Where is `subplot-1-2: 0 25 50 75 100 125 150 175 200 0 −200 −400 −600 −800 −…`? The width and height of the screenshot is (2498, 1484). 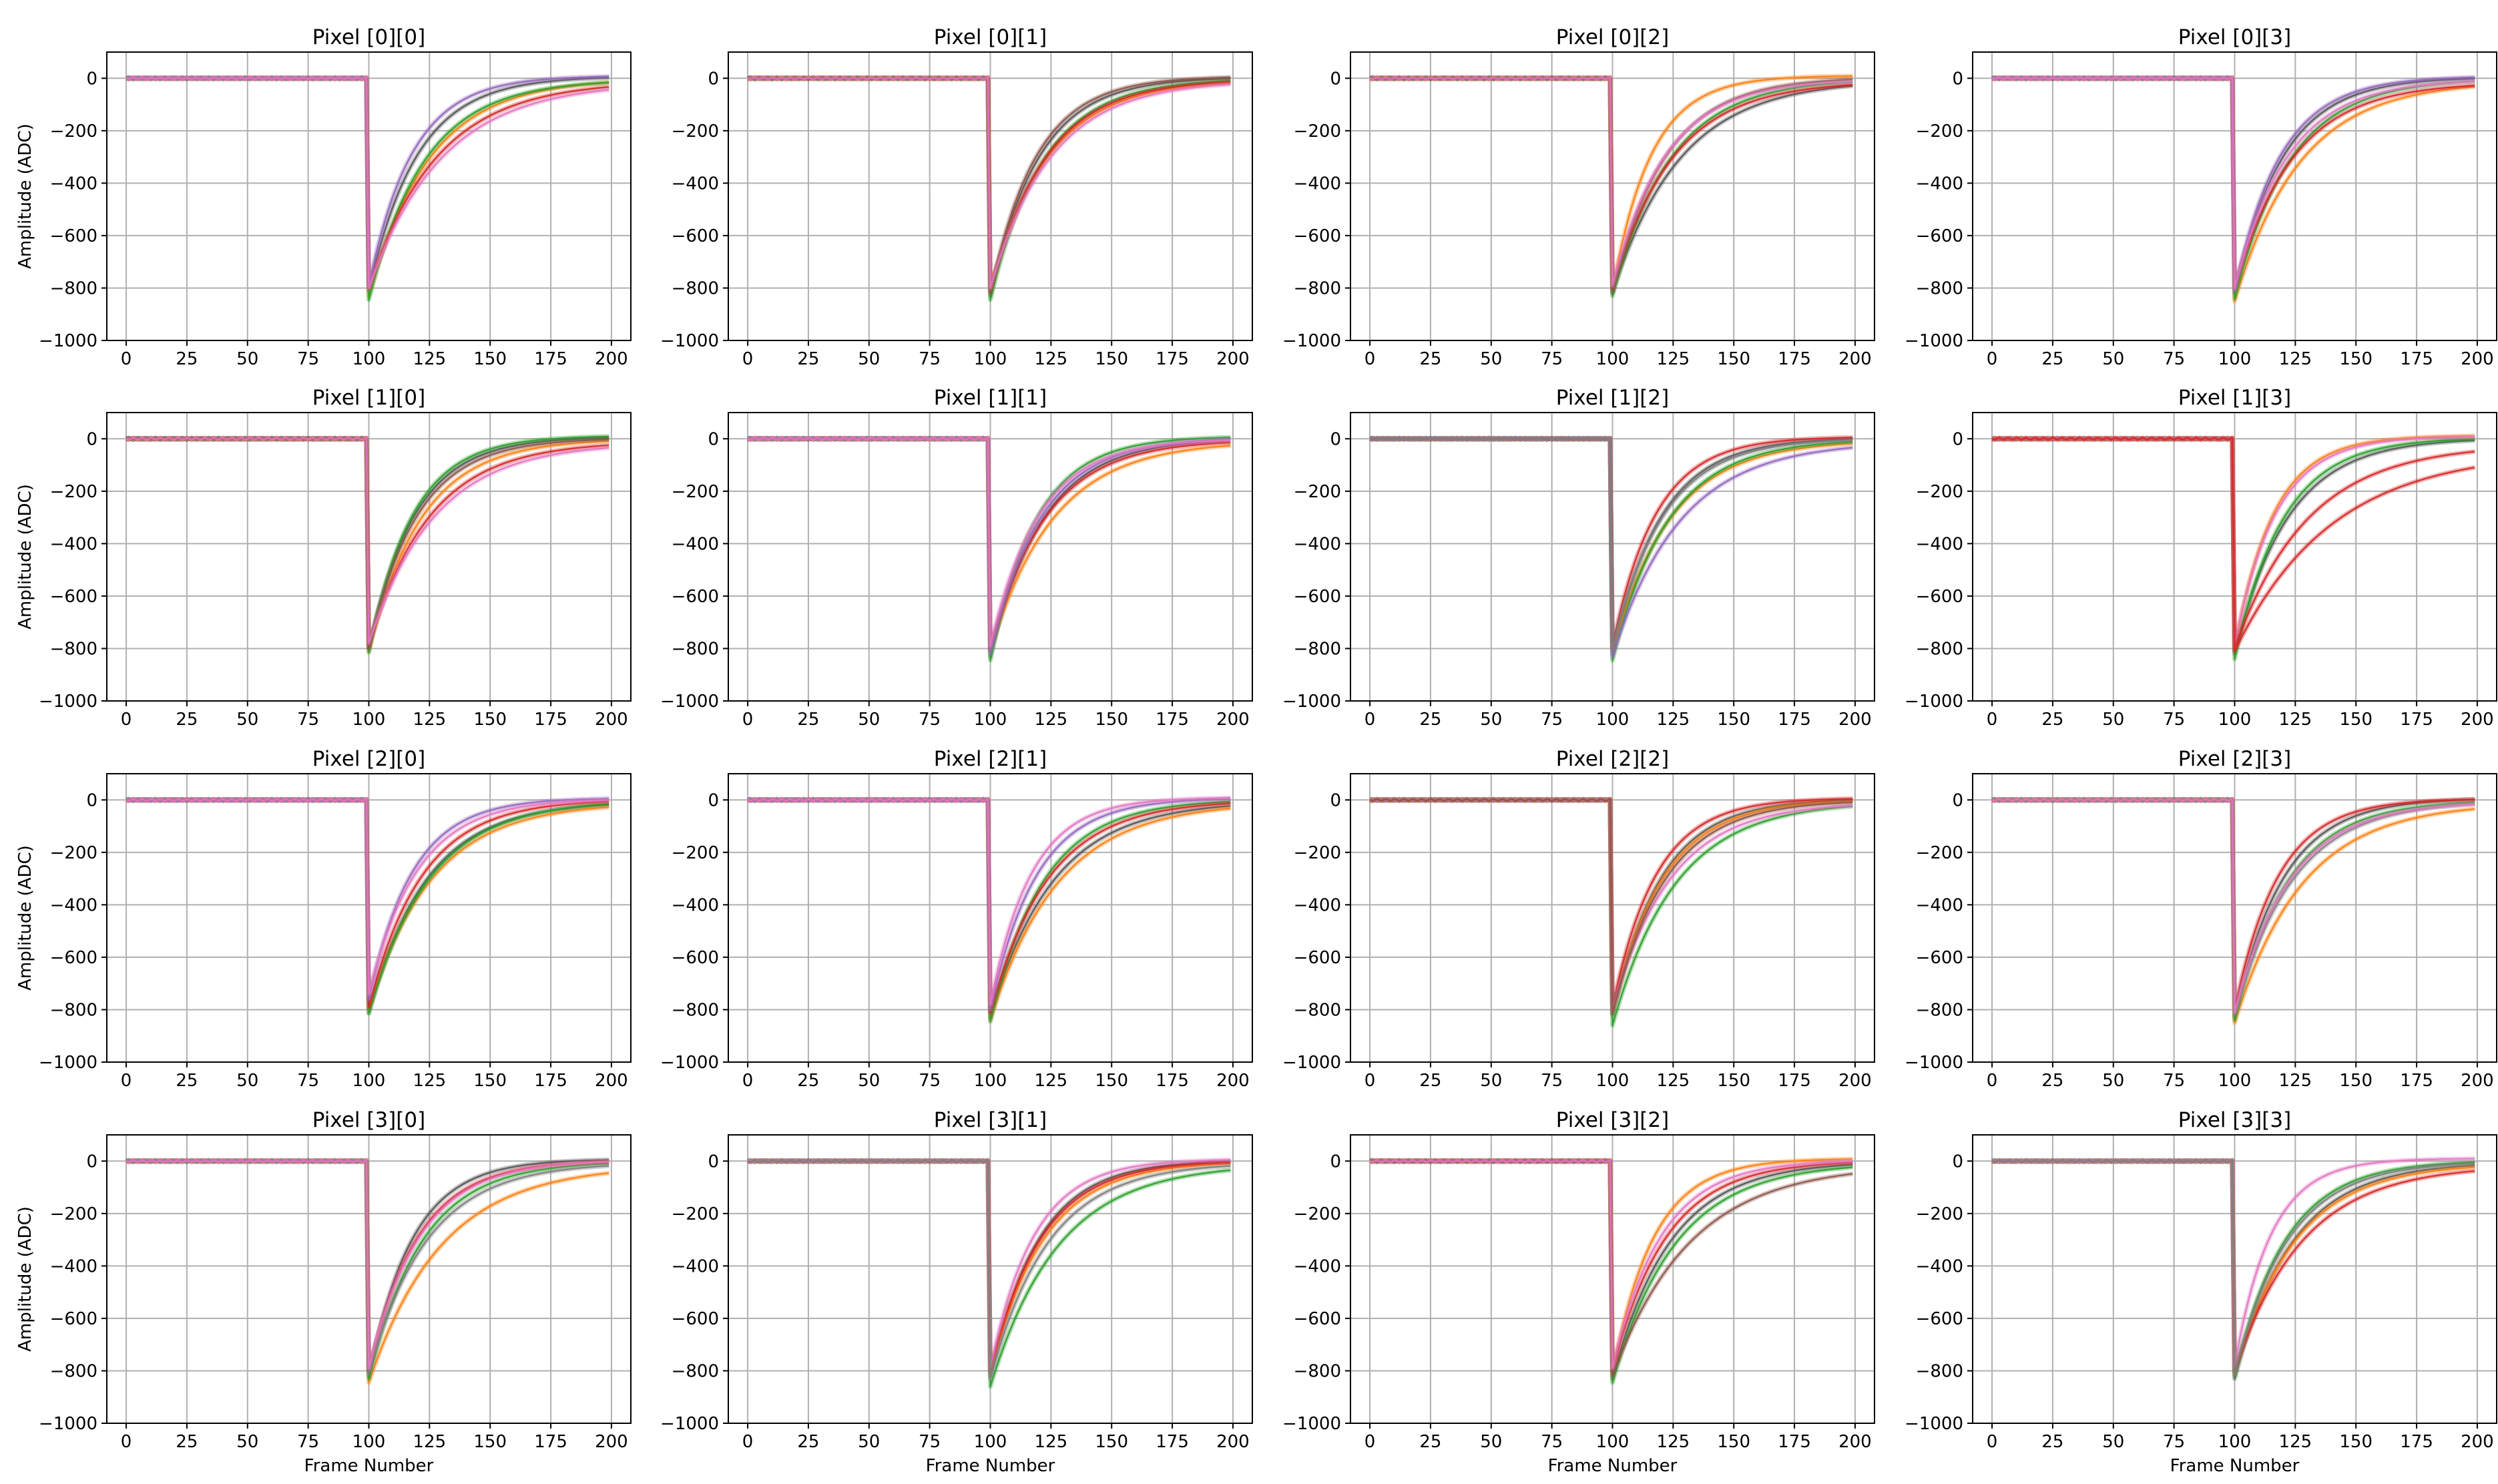
subplot-1-2: 0 25 50 75 100 125 150 175 200 0 −200 −400 −600 −800 −… is located at coordinates (1578, 558).